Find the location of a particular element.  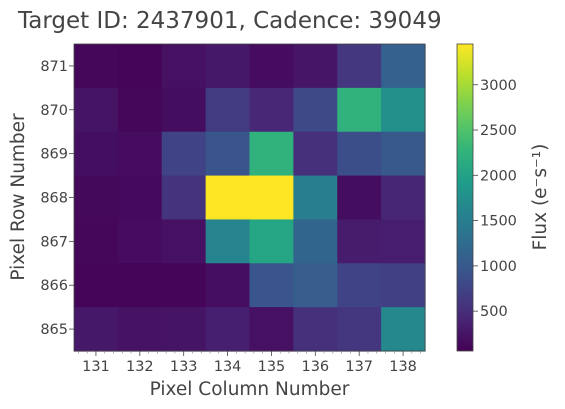

y-tick-label: 865 is located at coordinates (54, 330).